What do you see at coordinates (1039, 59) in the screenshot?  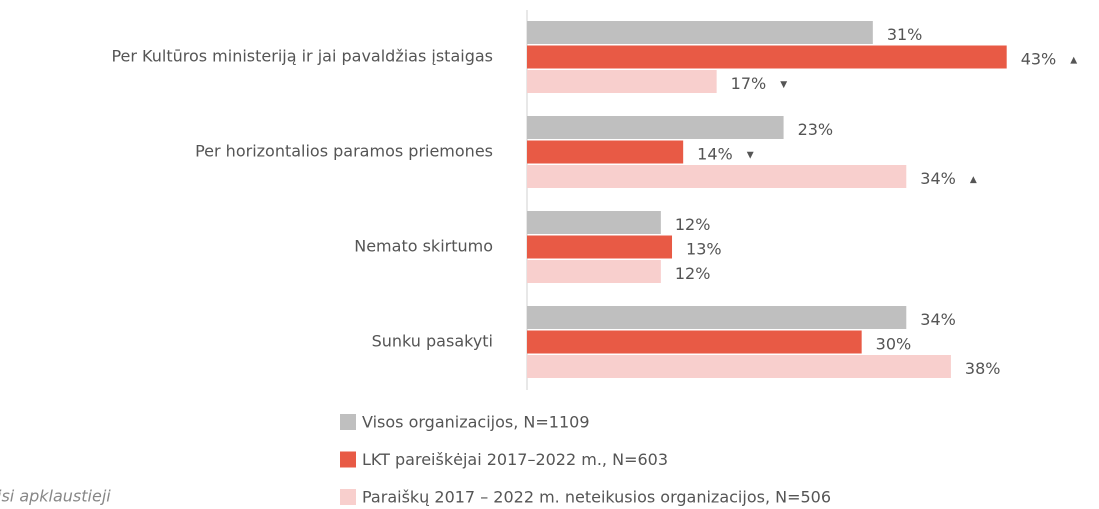 I see `value-label: 43%` at bounding box center [1039, 59].